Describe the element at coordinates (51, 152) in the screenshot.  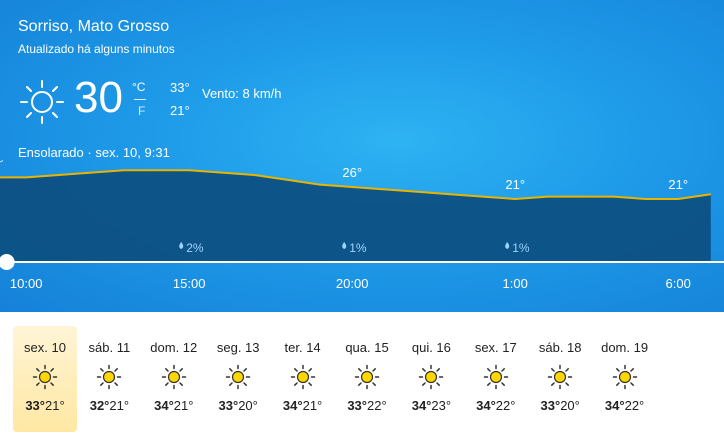
I see `condition-text: Ensolarado` at that location.